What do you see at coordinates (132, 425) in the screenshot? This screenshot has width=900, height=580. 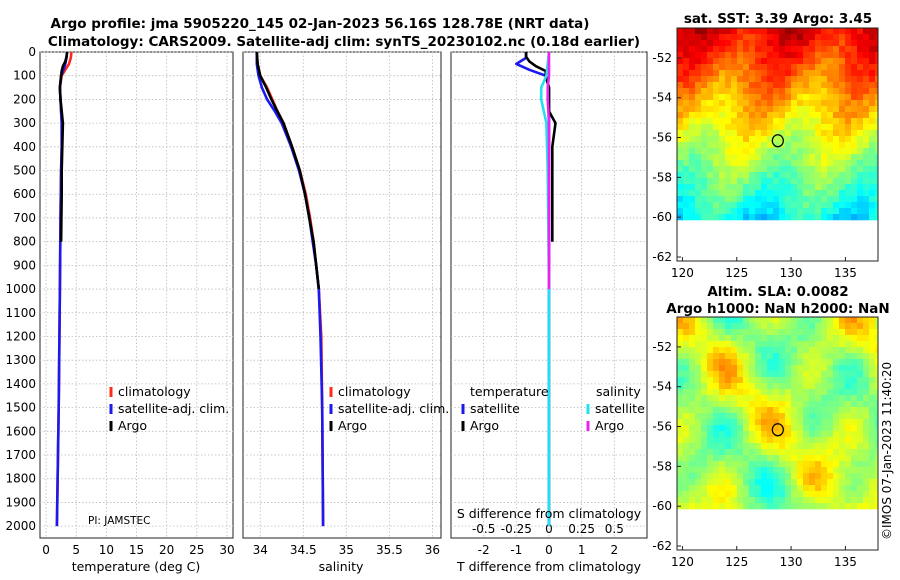 I see `legend-label: Argo` at bounding box center [132, 425].